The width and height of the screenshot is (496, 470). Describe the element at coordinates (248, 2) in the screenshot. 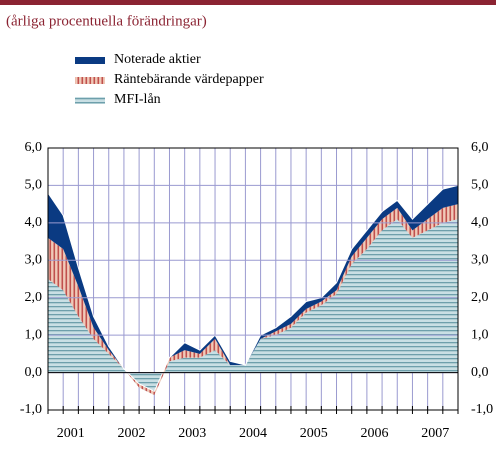

I see `top-bar` at that location.